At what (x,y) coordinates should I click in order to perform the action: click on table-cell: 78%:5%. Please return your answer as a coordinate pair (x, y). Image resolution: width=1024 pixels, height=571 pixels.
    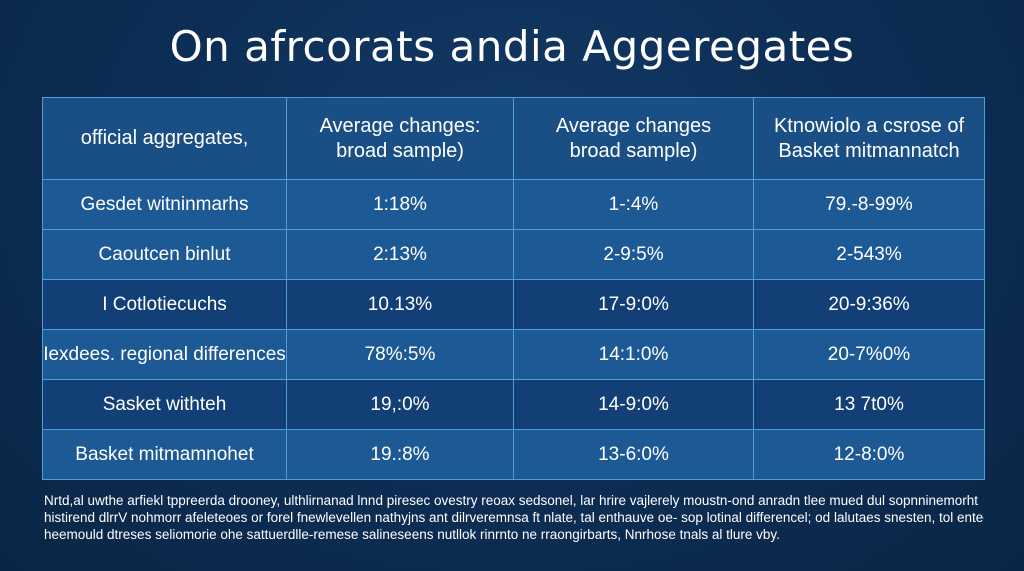
    Looking at the image, I should click on (400, 354).